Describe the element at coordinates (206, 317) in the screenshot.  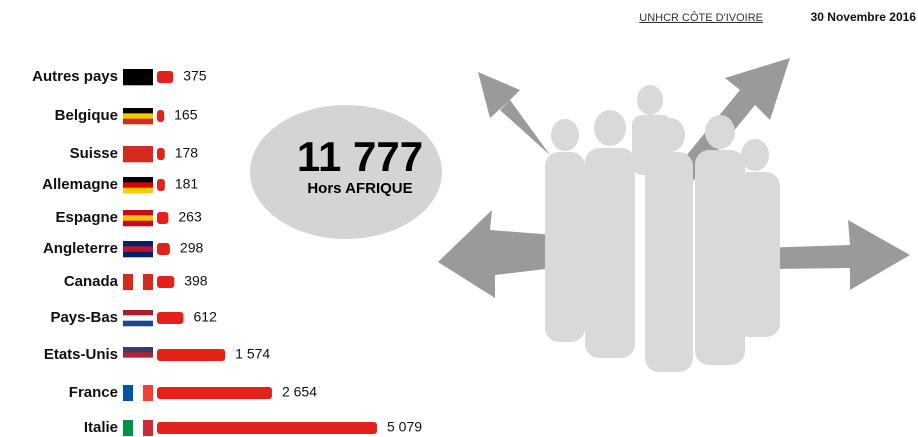
I see `value-label: 612` at that location.